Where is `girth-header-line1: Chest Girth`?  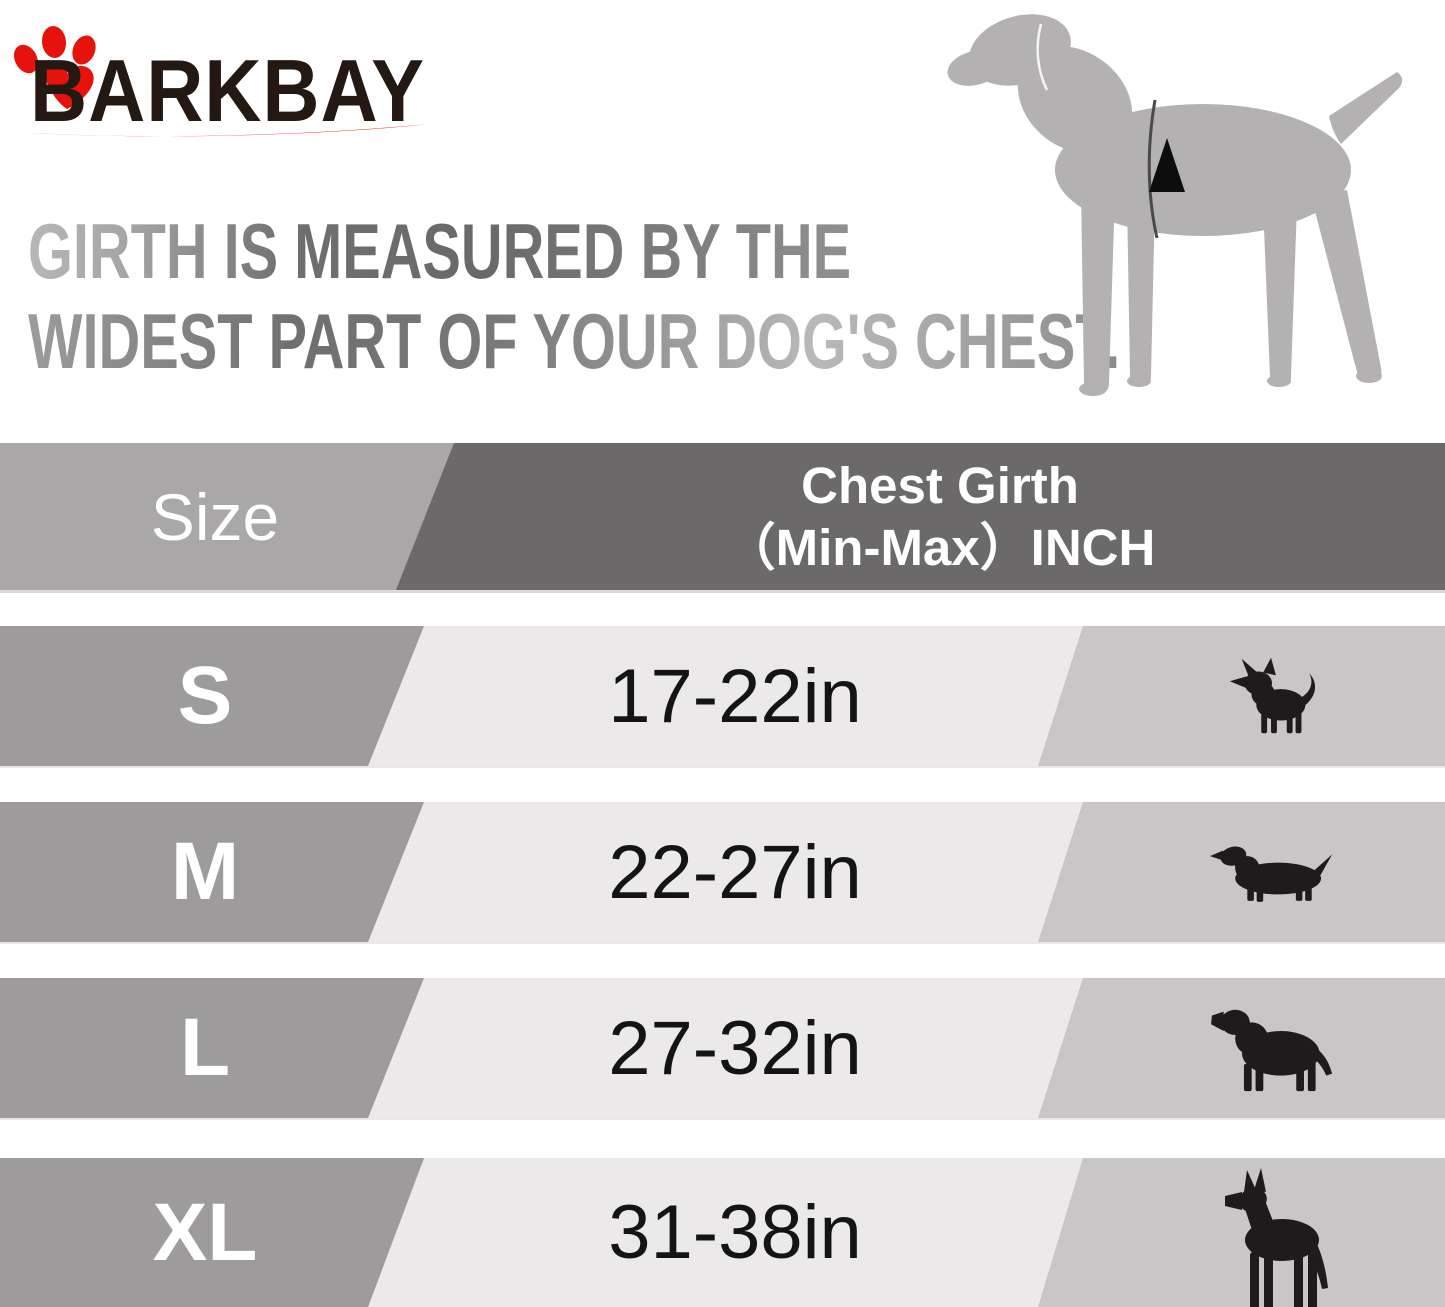
girth-header-line1: Chest Girth is located at coordinates (940, 485).